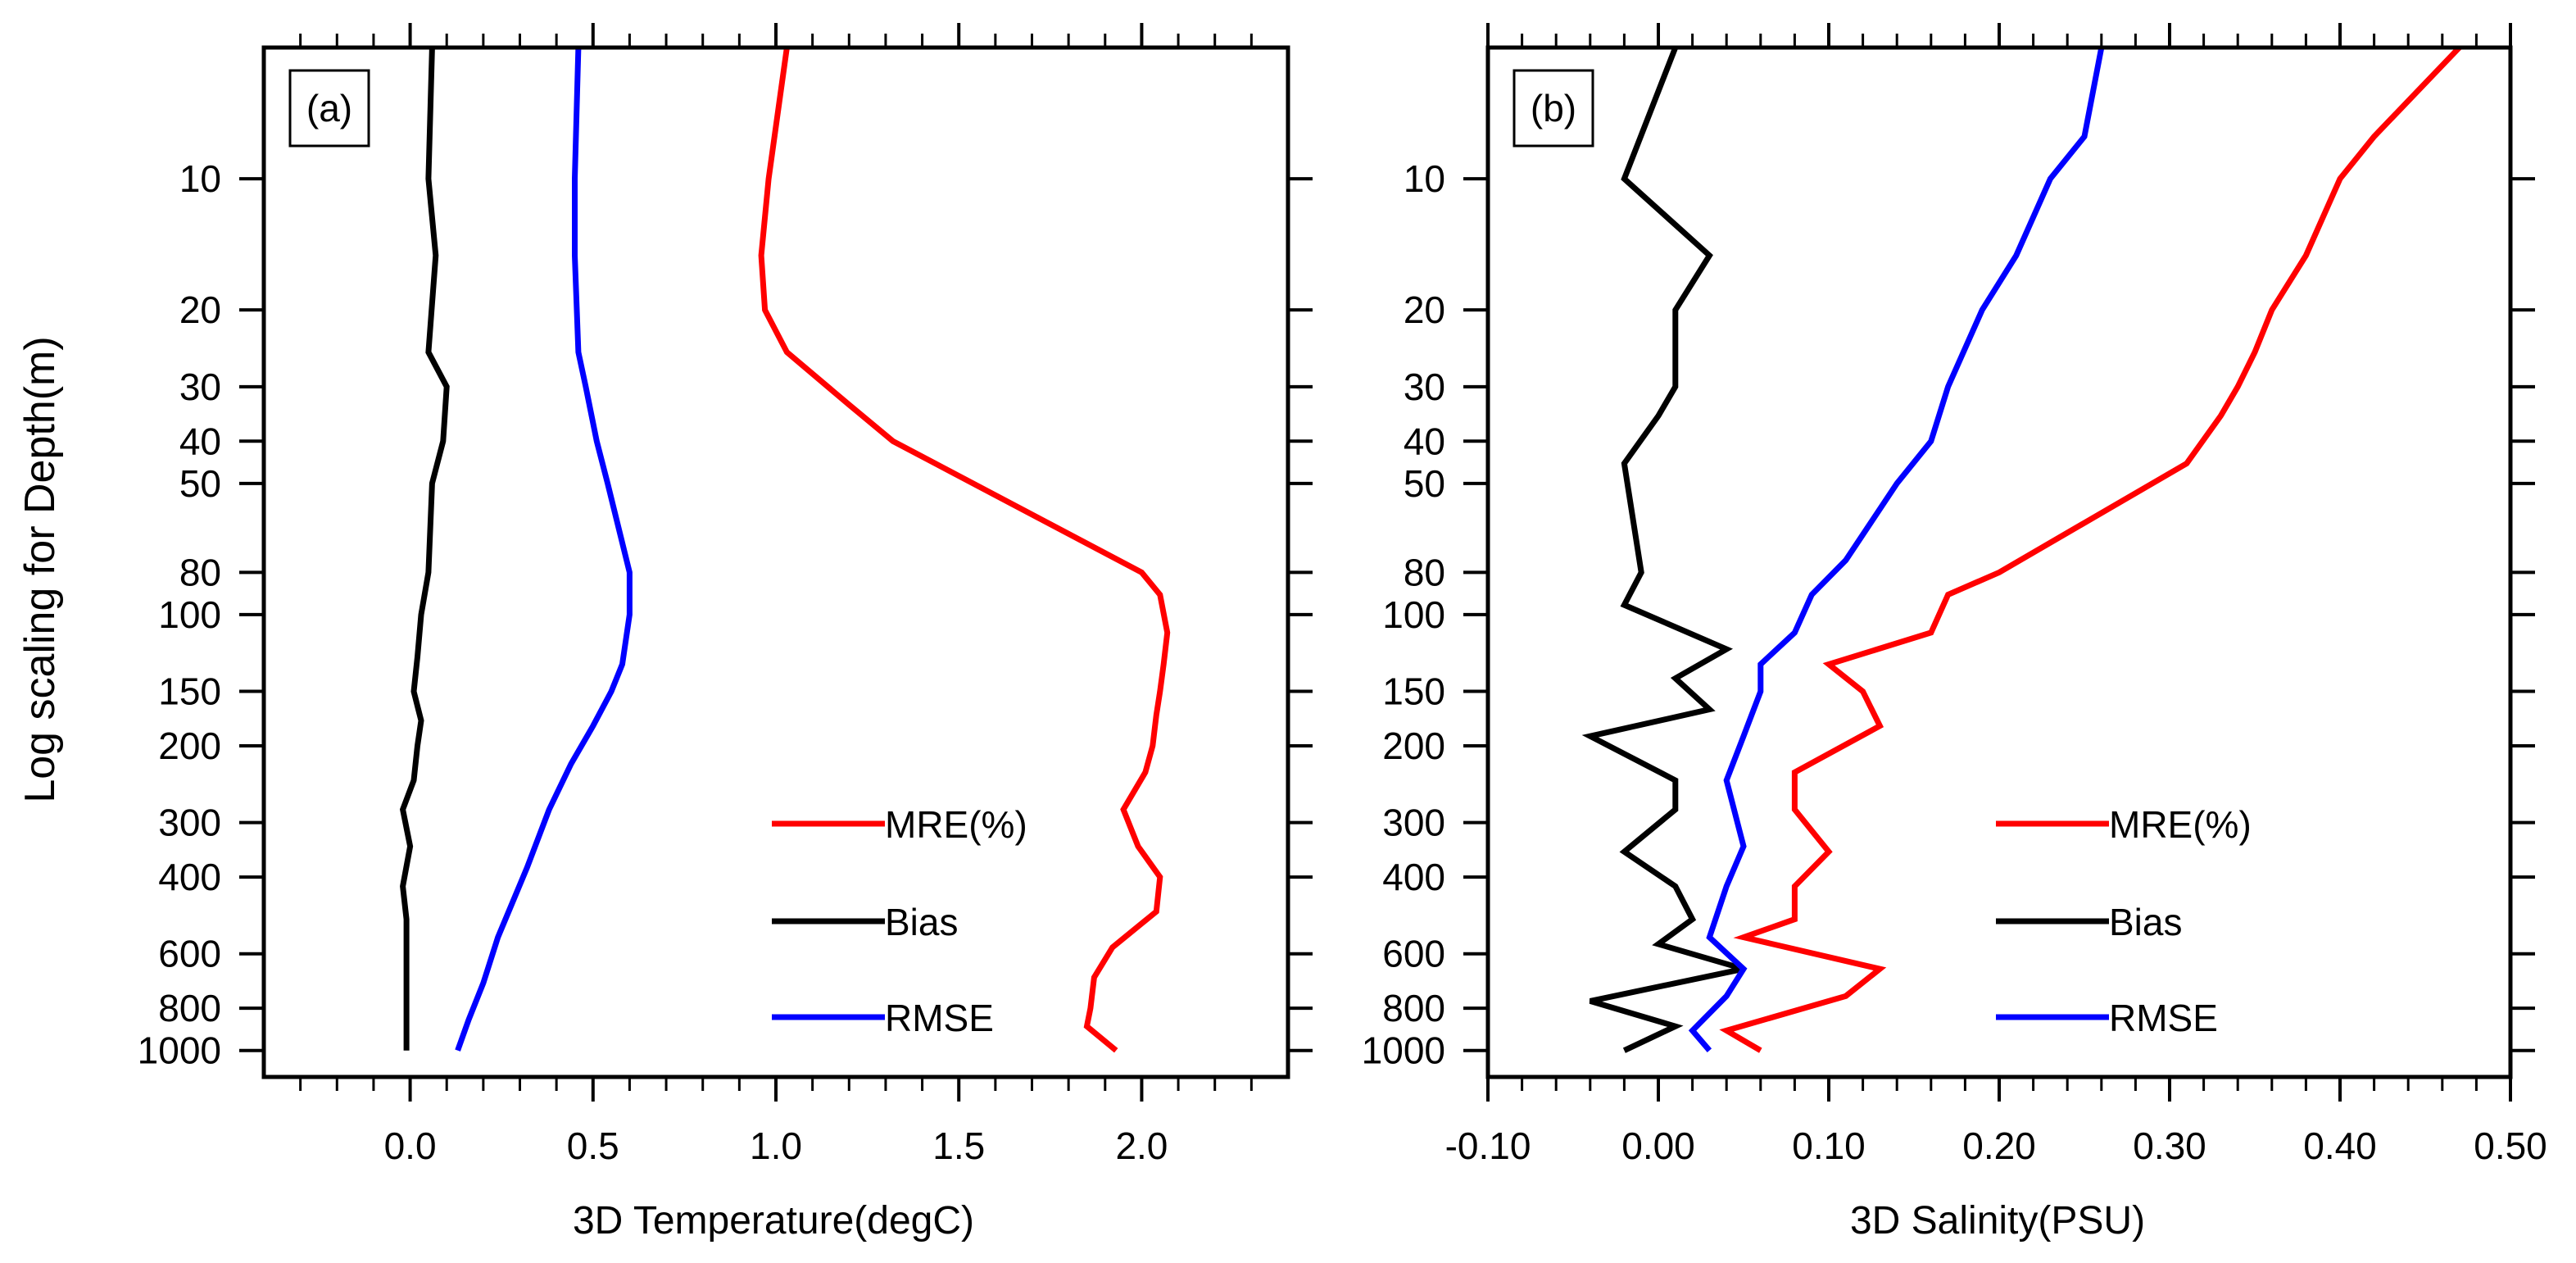 This screenshot has height=1263, width=2576. Describe the element at coordinates (1424, 387) in the screenshot. I see `panel-b-y-tick-label: 30` at that location.